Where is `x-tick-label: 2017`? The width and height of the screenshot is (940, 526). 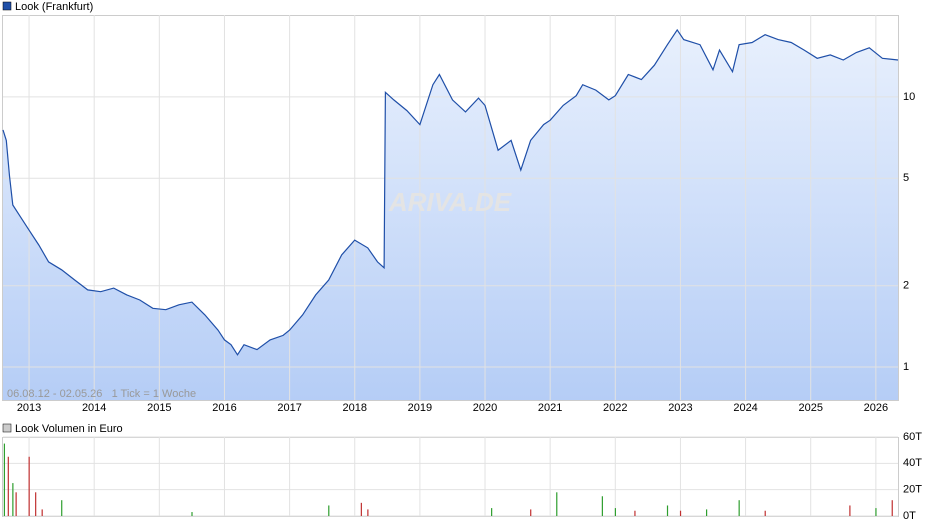
x-tick-label: 2017 is located at coordinates (289, 408).